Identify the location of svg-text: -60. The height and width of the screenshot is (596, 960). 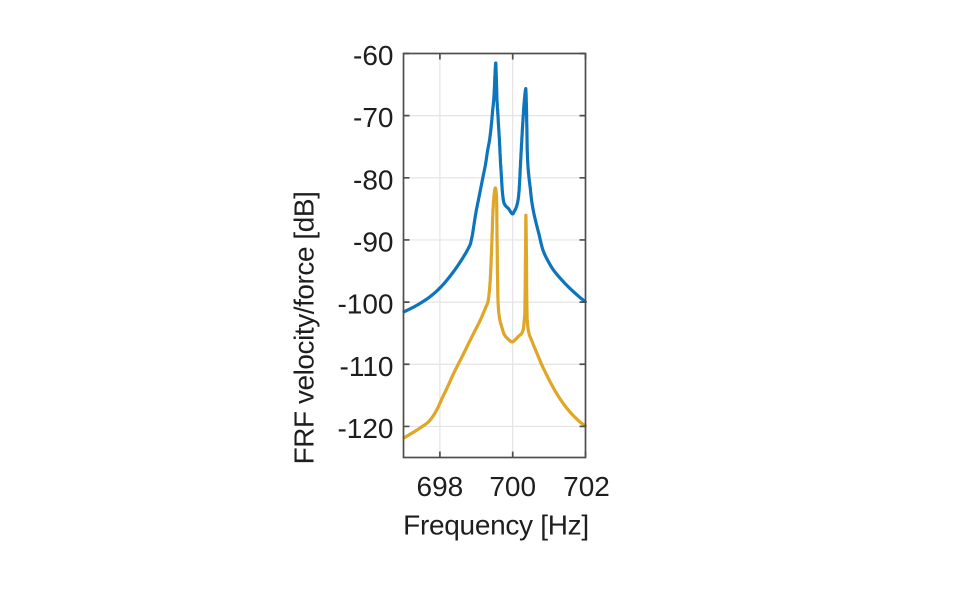
(373, 55).